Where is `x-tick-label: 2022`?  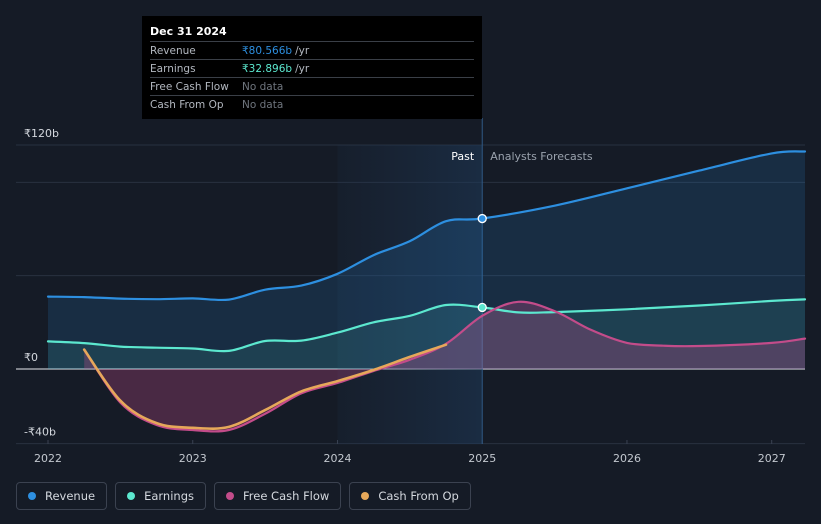 x-tick-label: 2022 is located at coordinates (48, 458).